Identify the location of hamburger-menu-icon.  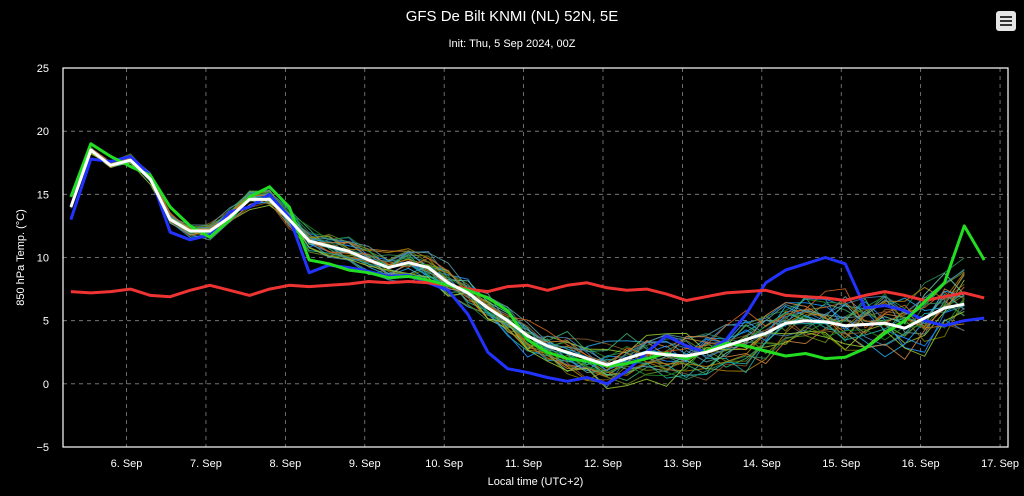
(1006, 21).